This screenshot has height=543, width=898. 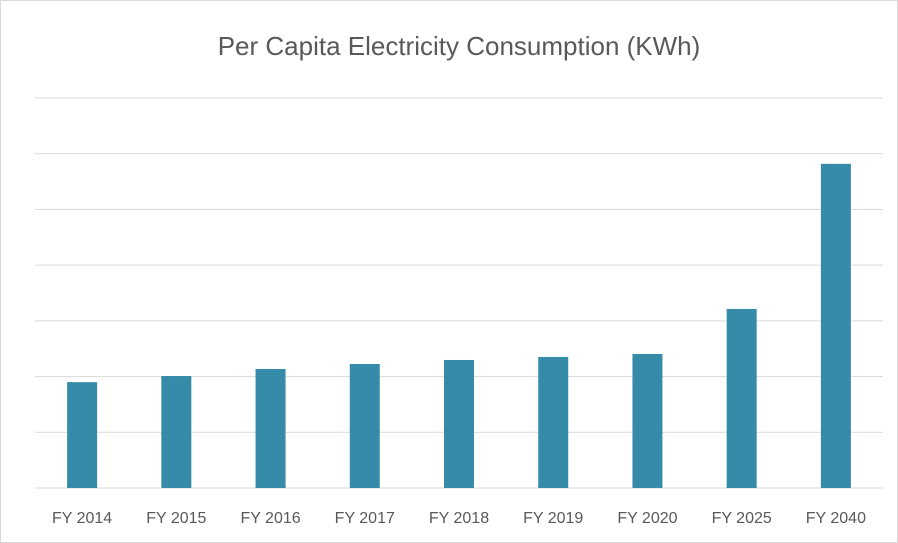 What do you see at coordinates (836, 518) in the screenshot?
I see `x-tick-label: FY 2040` at bounding box center [836, 518].